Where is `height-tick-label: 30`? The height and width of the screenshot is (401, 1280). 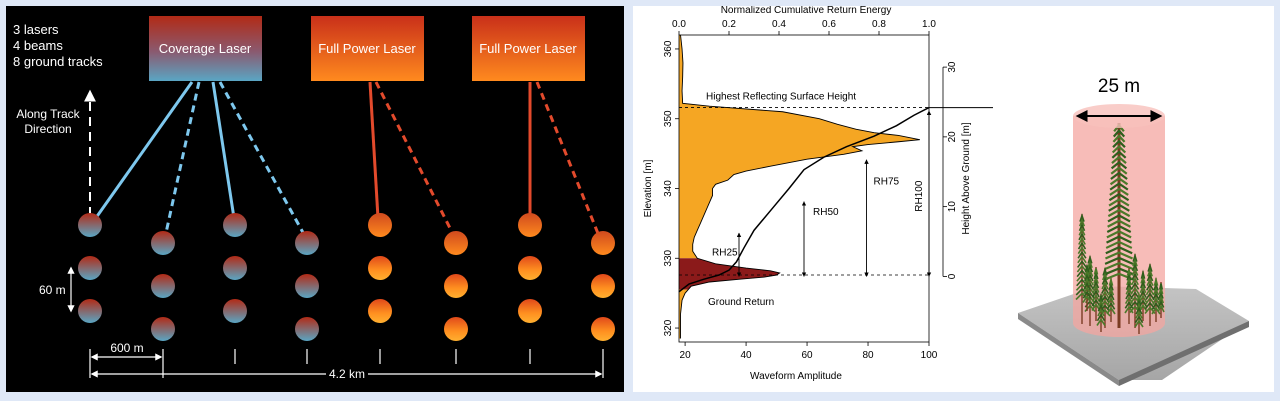
height-tick-label: 30 is located at coordinates (952, 67).